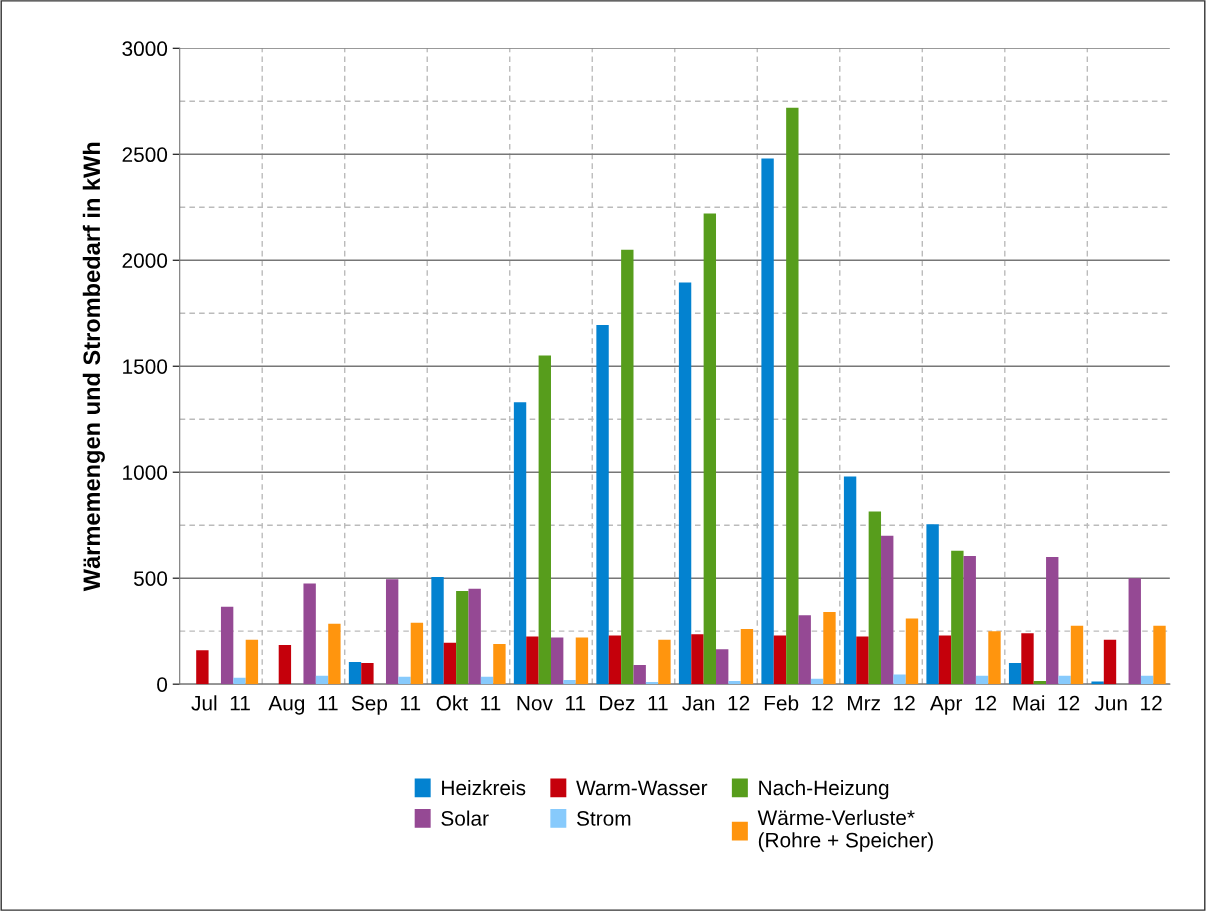 This screenshot has height=911, width=1206. I want to click on x-tick-label: Feb 12, so click(798, 703).